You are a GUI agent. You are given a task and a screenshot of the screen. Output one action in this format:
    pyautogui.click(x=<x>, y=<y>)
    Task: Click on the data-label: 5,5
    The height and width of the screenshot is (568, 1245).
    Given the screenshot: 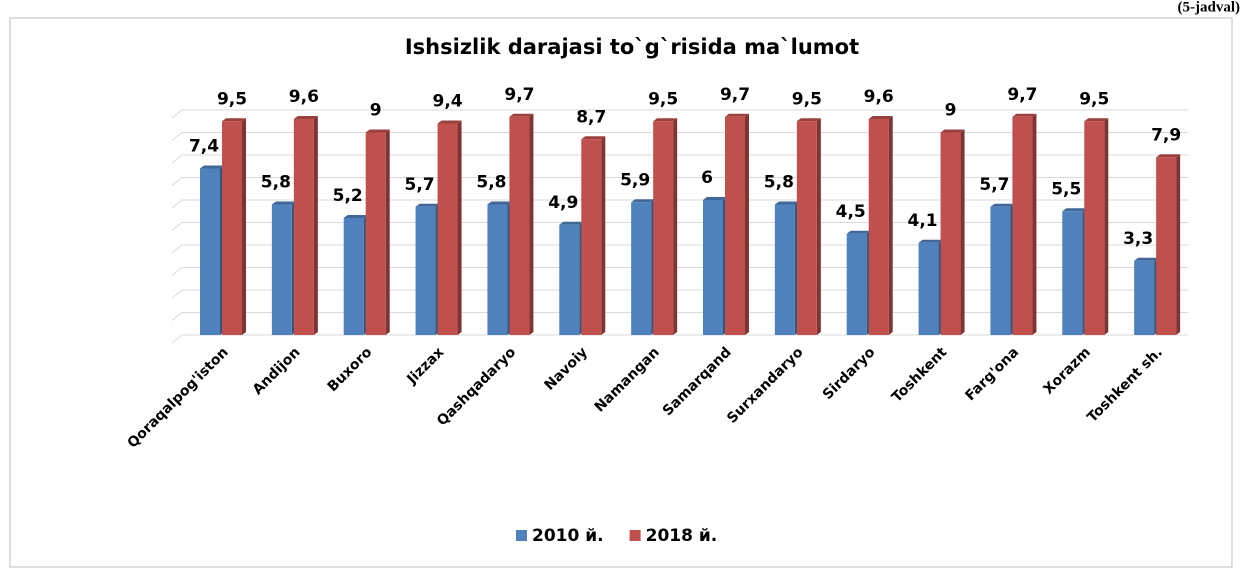 What is the action you would take?
    pyautogui.click(x=1066, y=189)
    